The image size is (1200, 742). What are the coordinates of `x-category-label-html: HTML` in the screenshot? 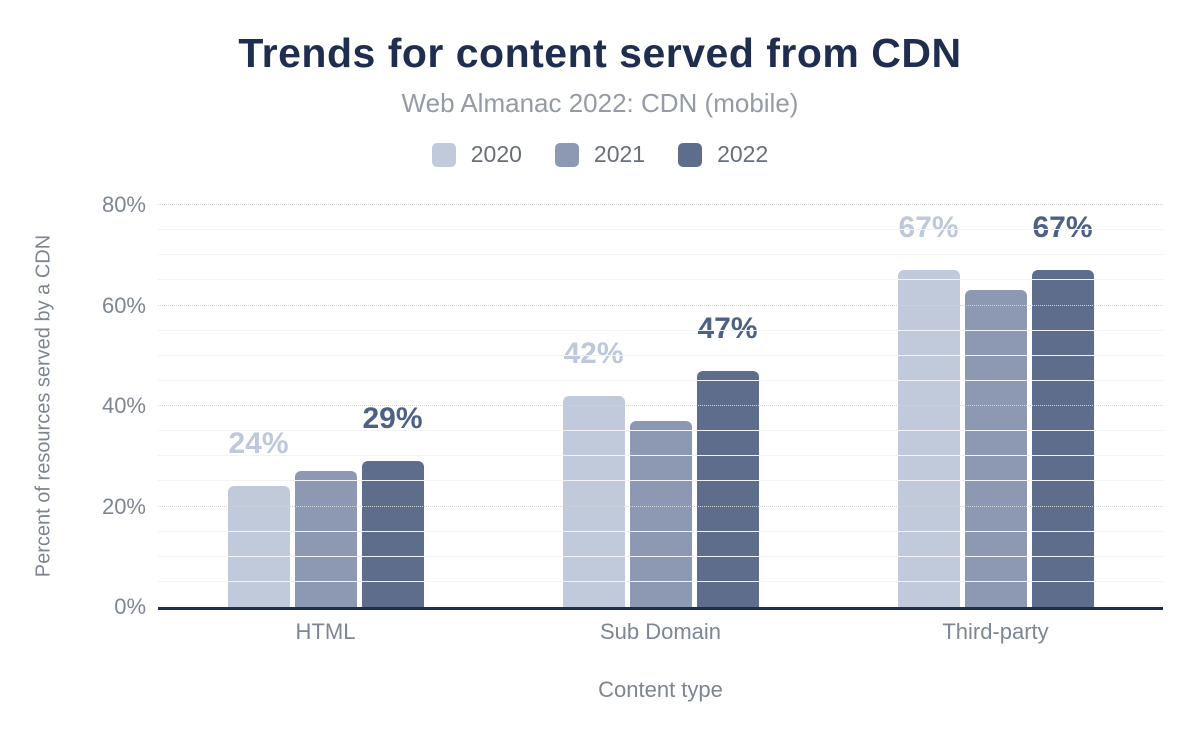 It's located at (325, 631).